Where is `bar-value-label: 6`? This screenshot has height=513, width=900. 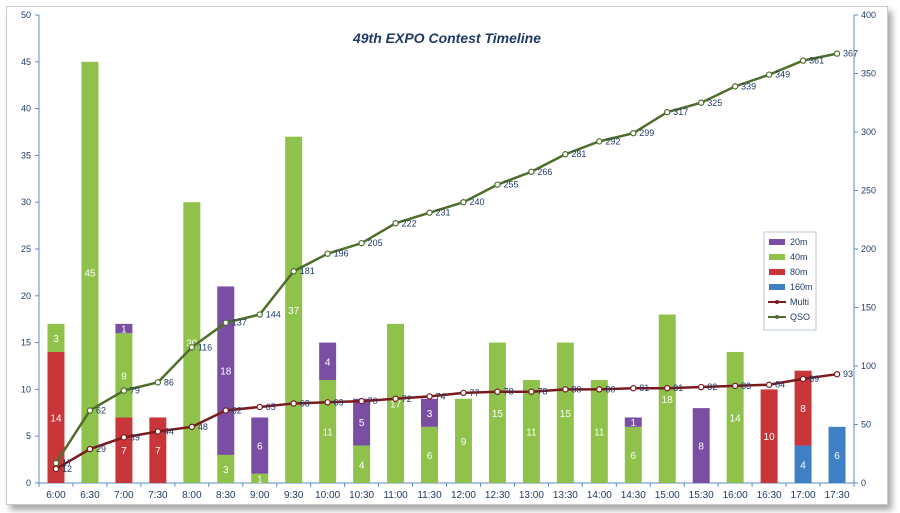 bar-value-label: 6 is located at coordinates (260, 447).